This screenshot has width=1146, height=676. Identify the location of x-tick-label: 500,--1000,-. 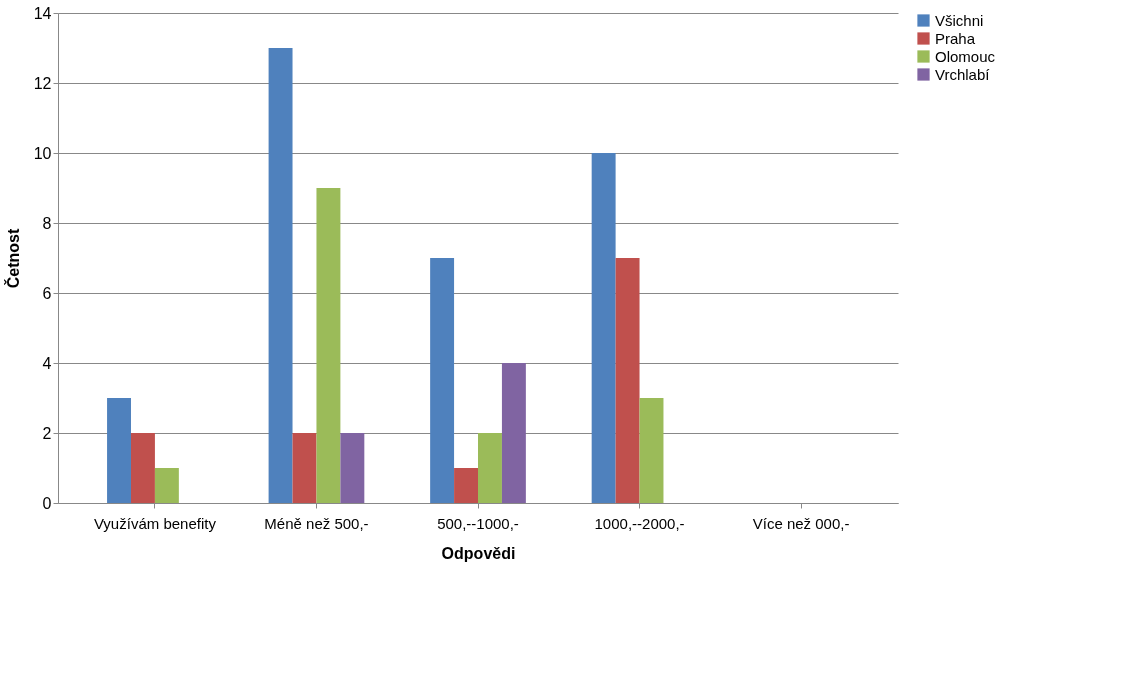
(478, 523).